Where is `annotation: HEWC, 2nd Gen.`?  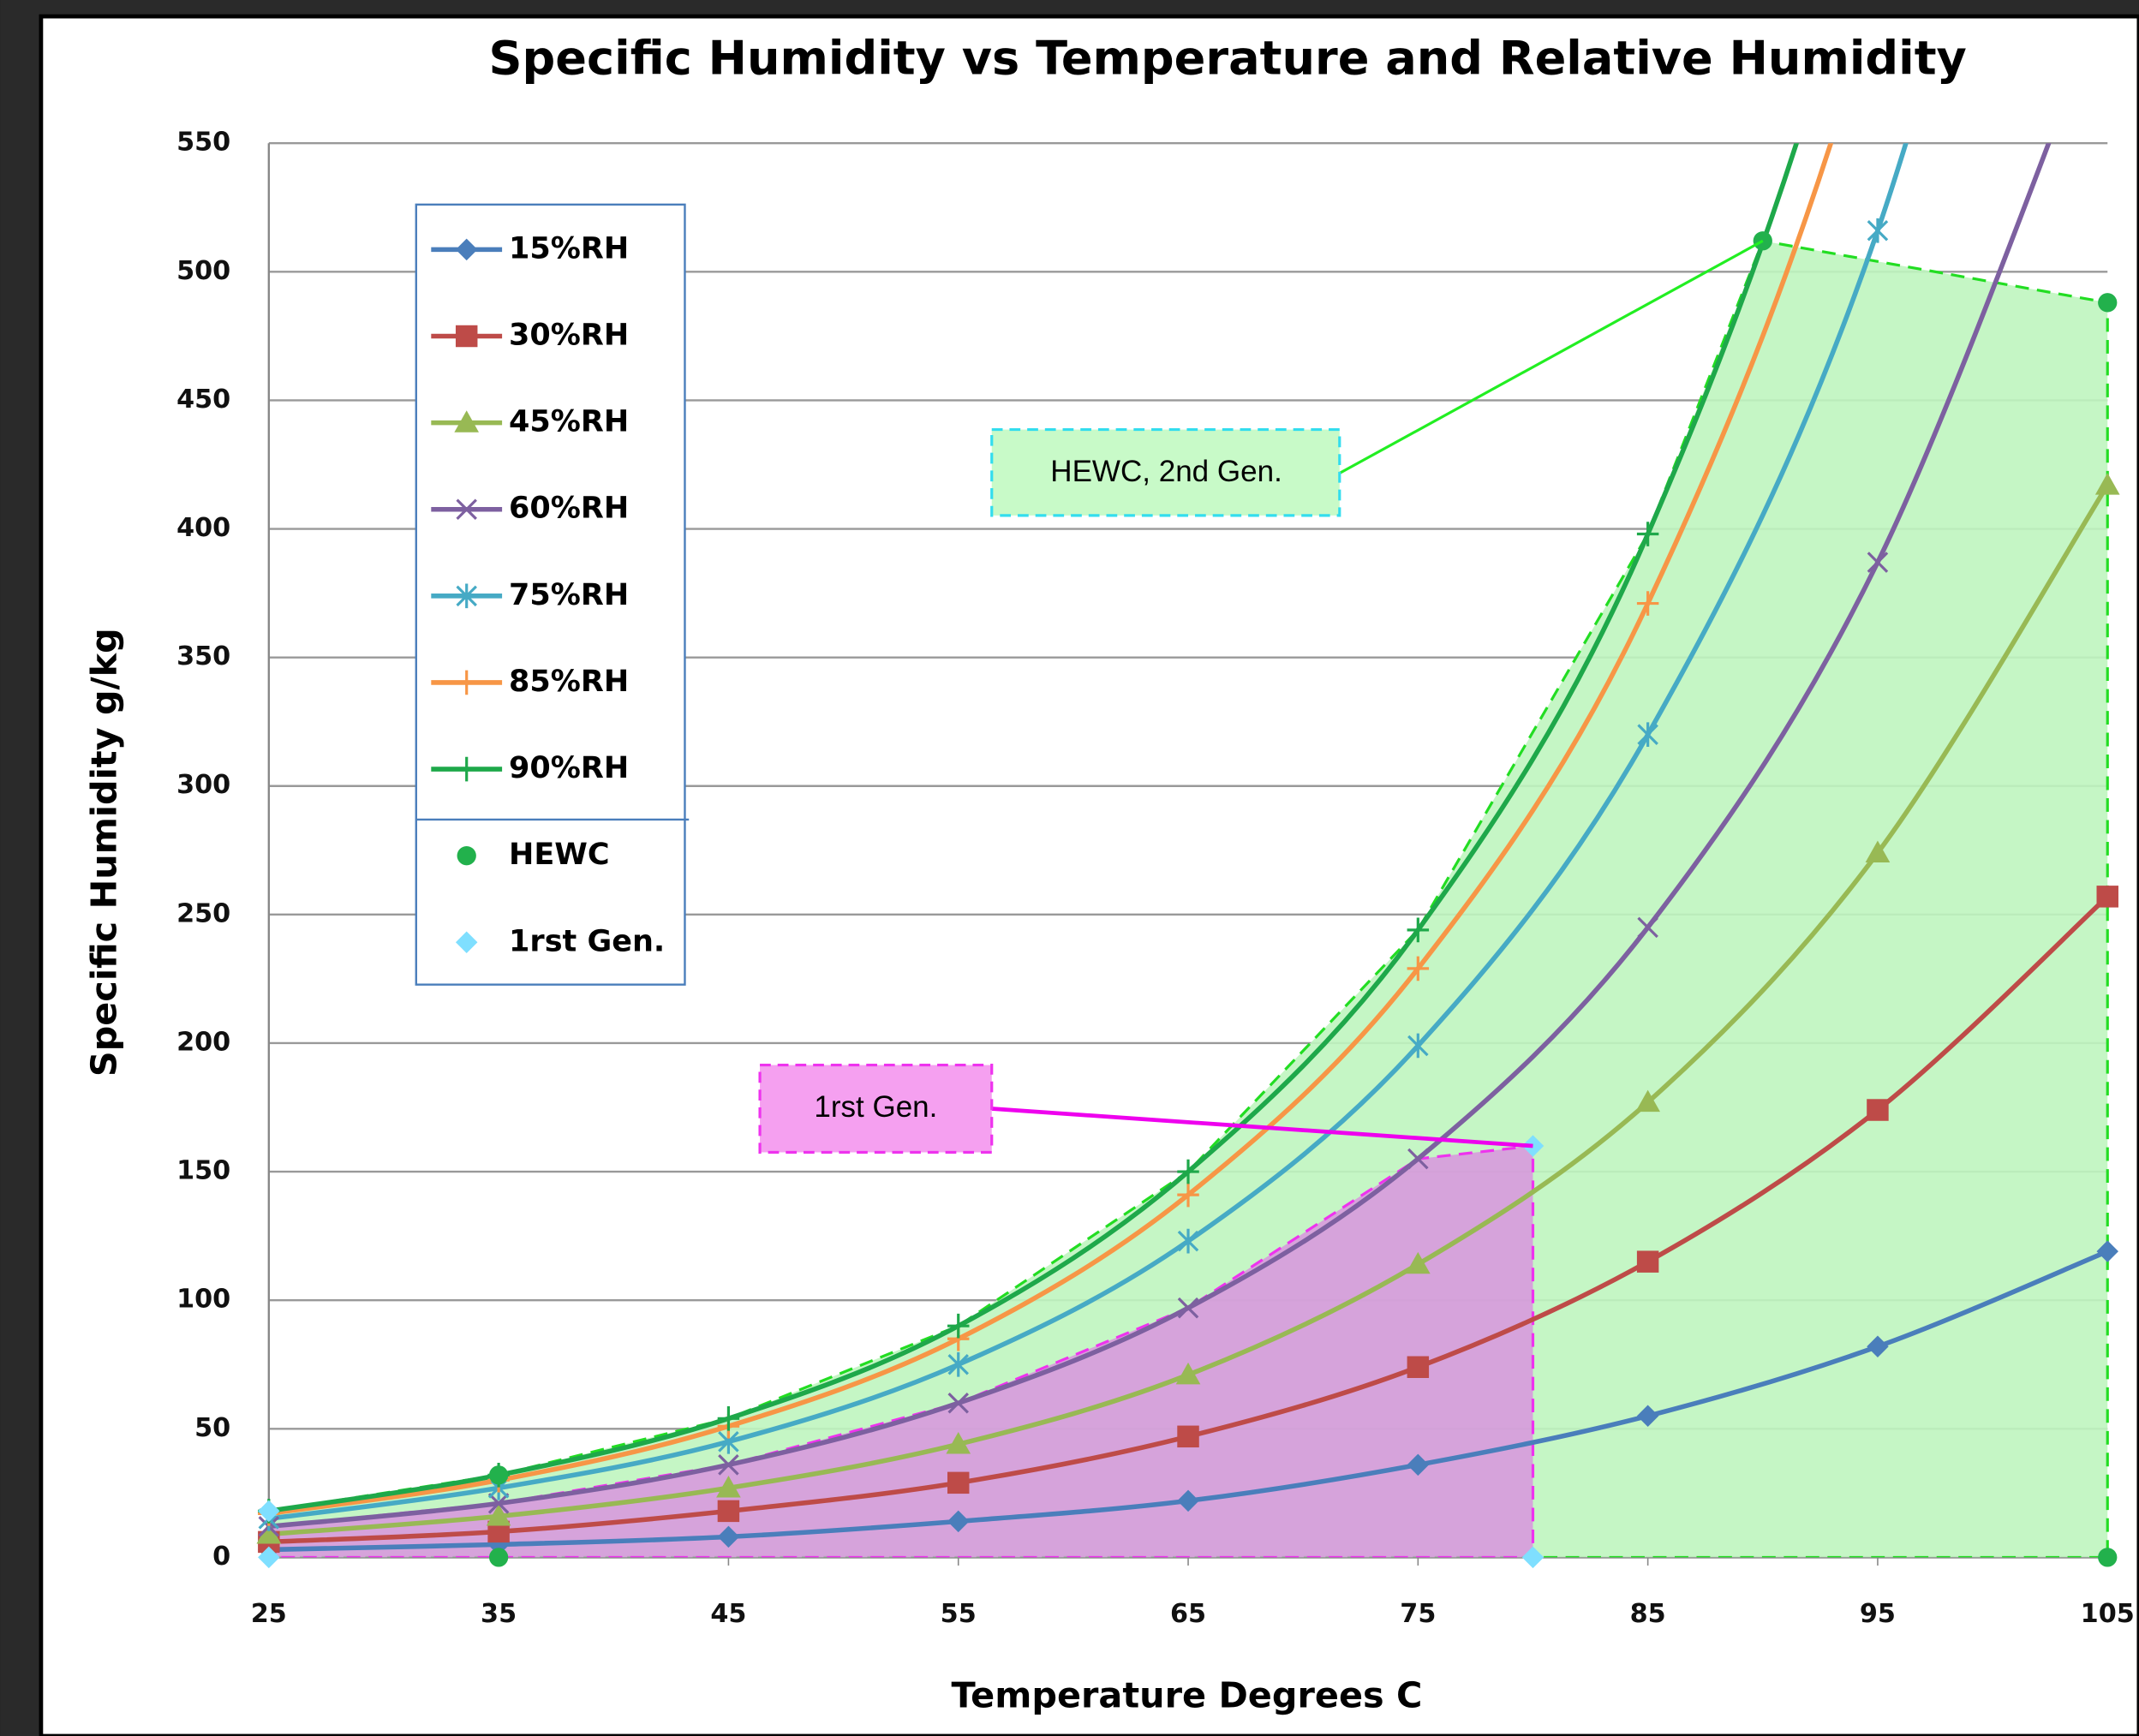 annotation: HEWC, 2nd Gen. is located at coordinates (1166, 471).